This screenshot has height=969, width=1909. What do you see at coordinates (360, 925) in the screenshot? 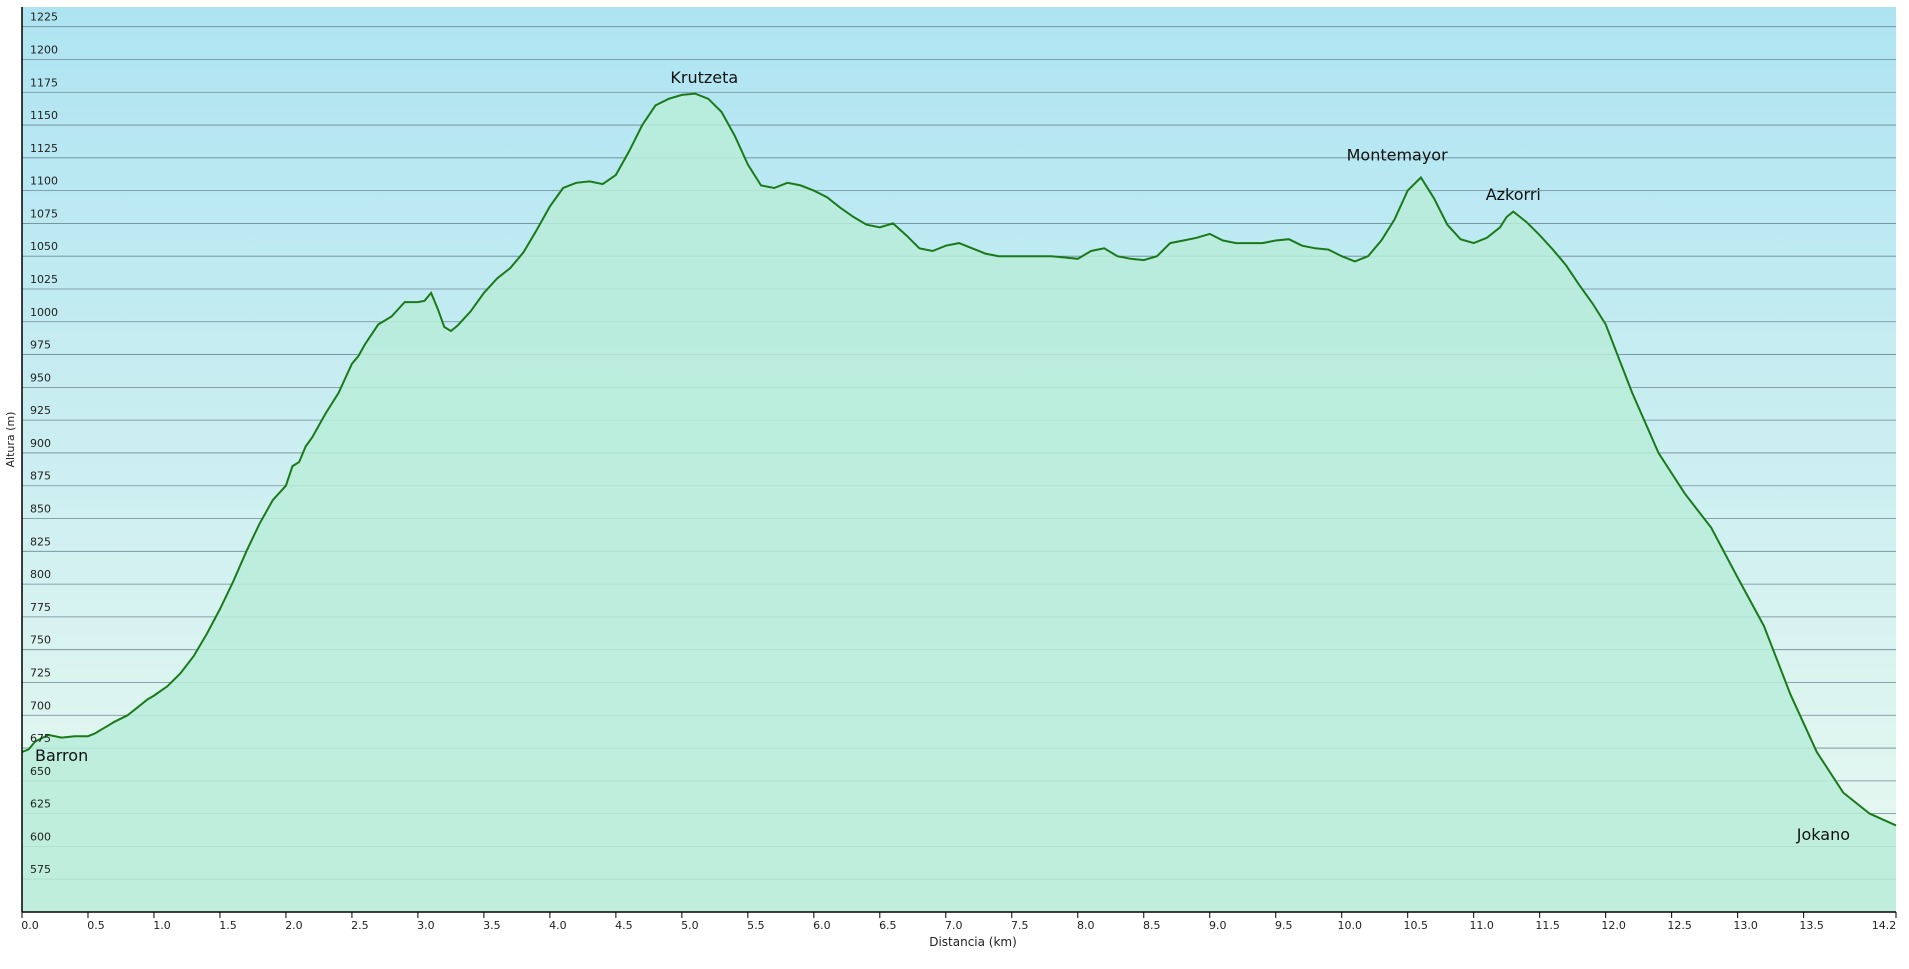
I see `x-tick-label: 2.5` at bounding box center [360, 925].